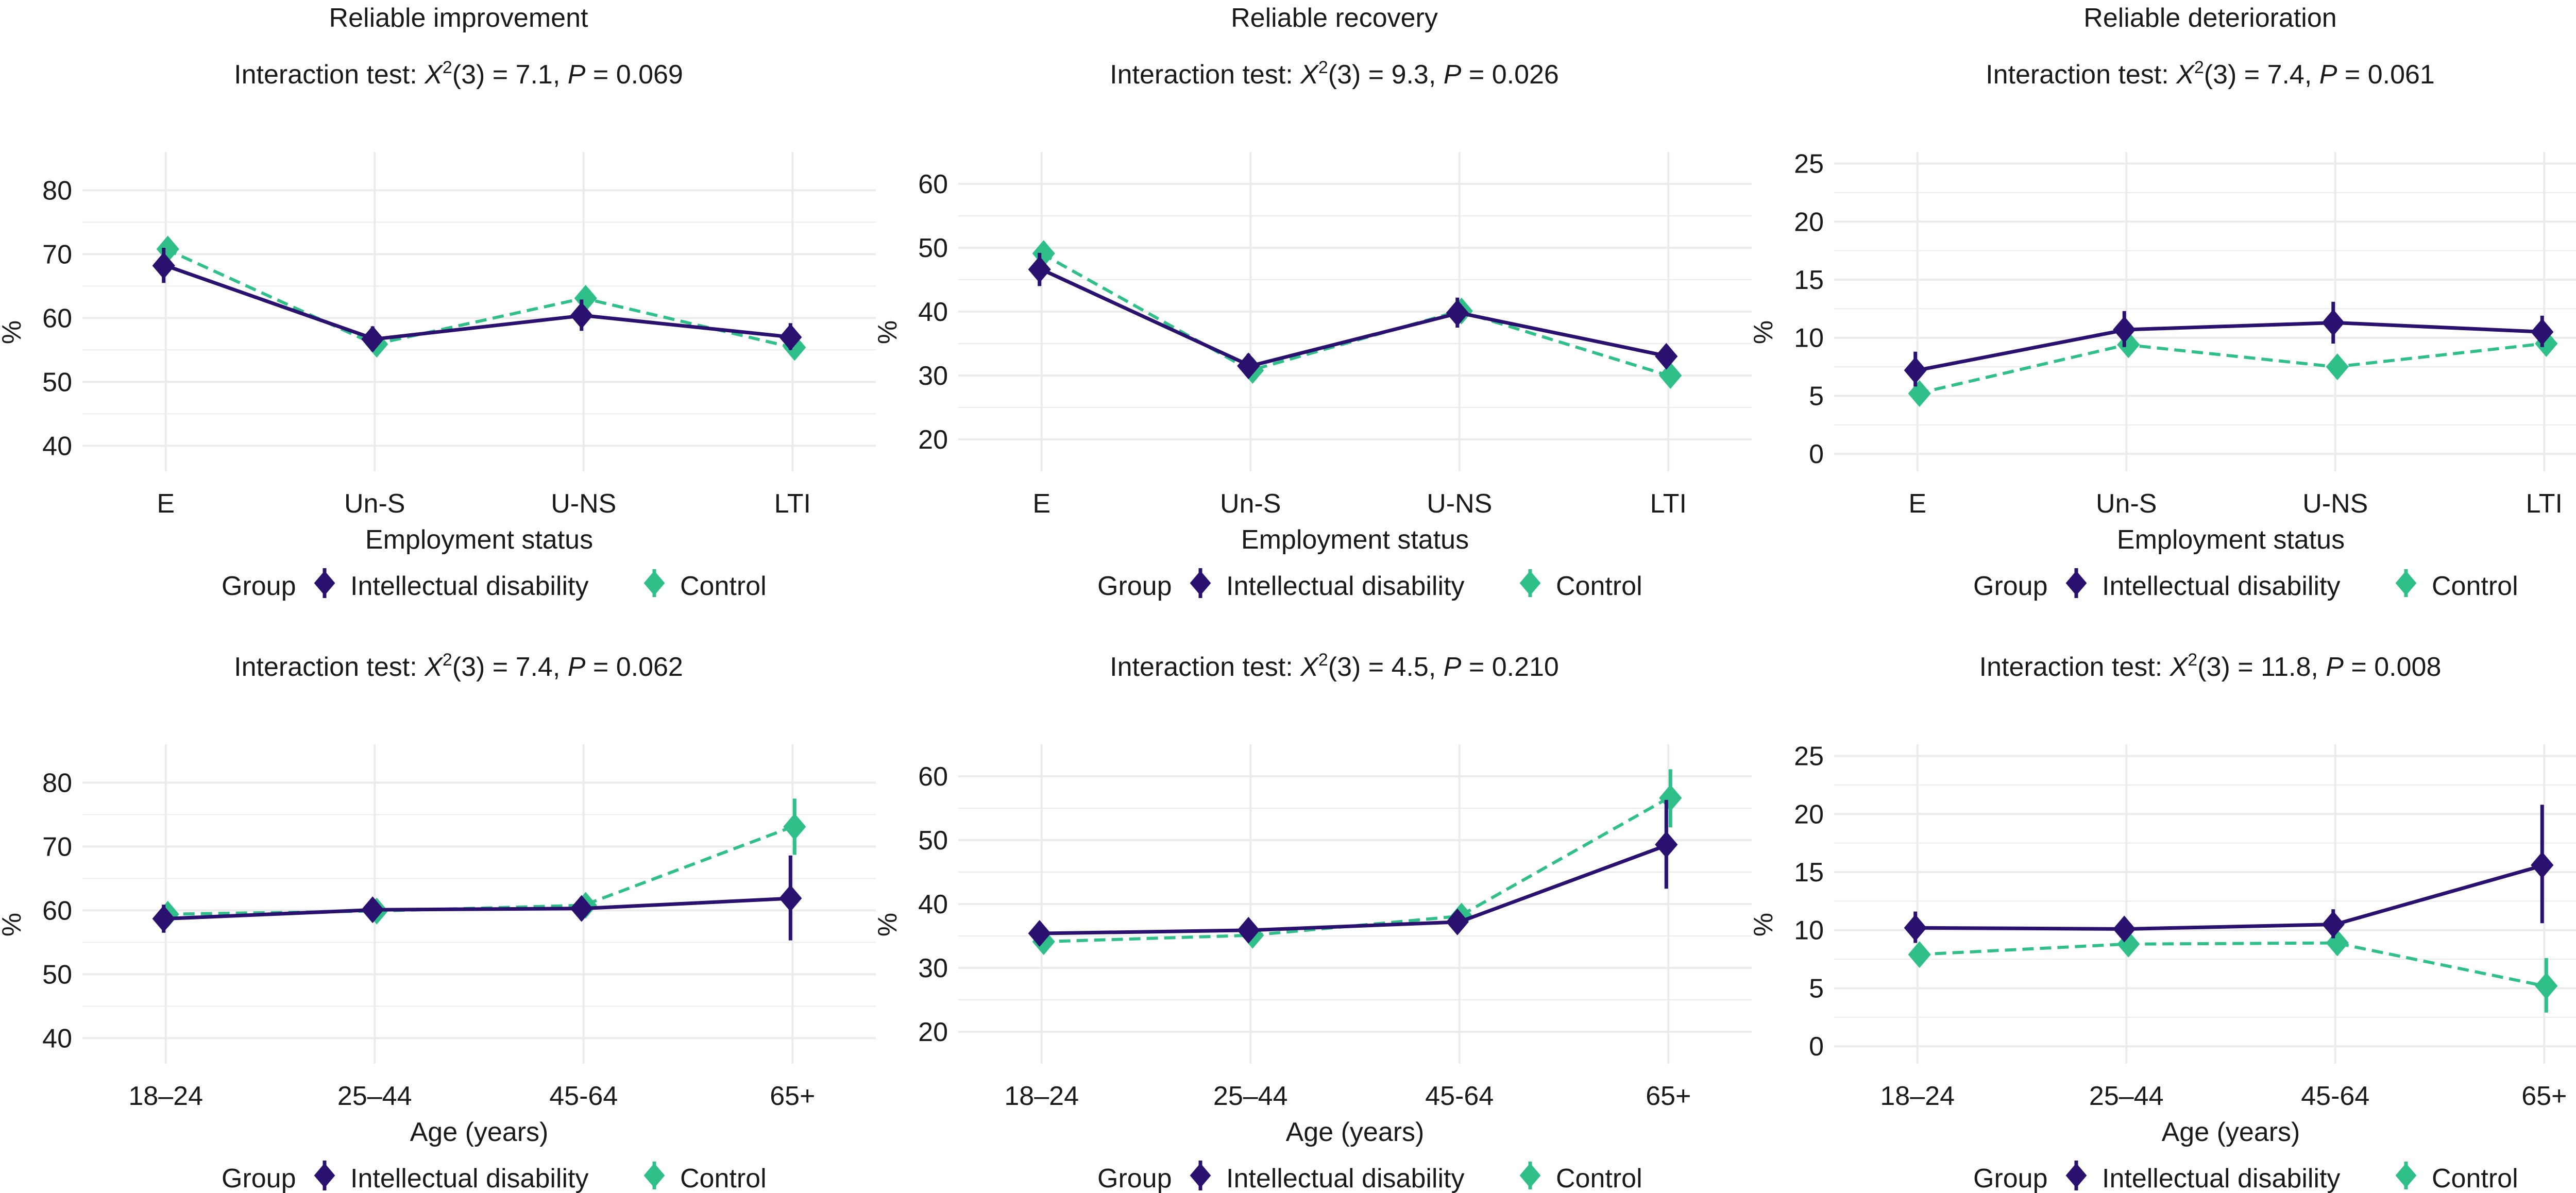 The height and width of the screenshot is (1193, 2576). What do you see at coordinates (1509, 75) in the screenshot?
I see `subtitle-value: = 0.026` at bounding box center [1509, 75].